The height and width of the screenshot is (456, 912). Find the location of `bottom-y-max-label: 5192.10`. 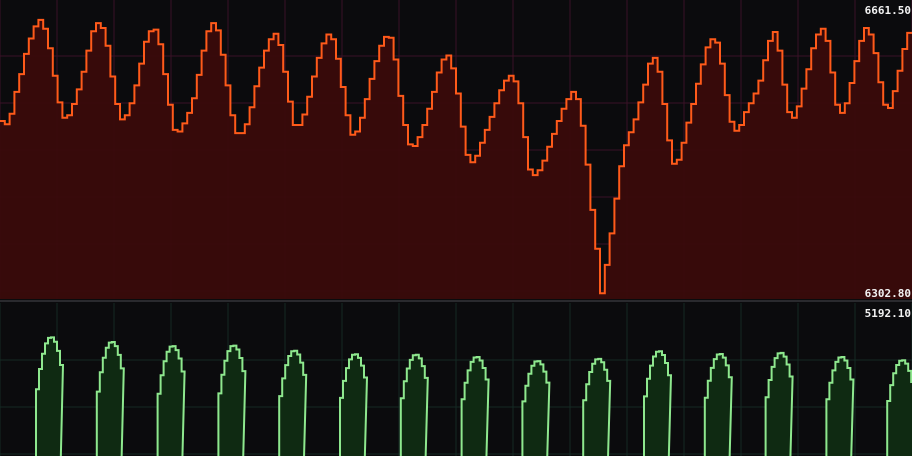

bottom-y-max-label: 5192.10 is located at coordinates (888, 313).